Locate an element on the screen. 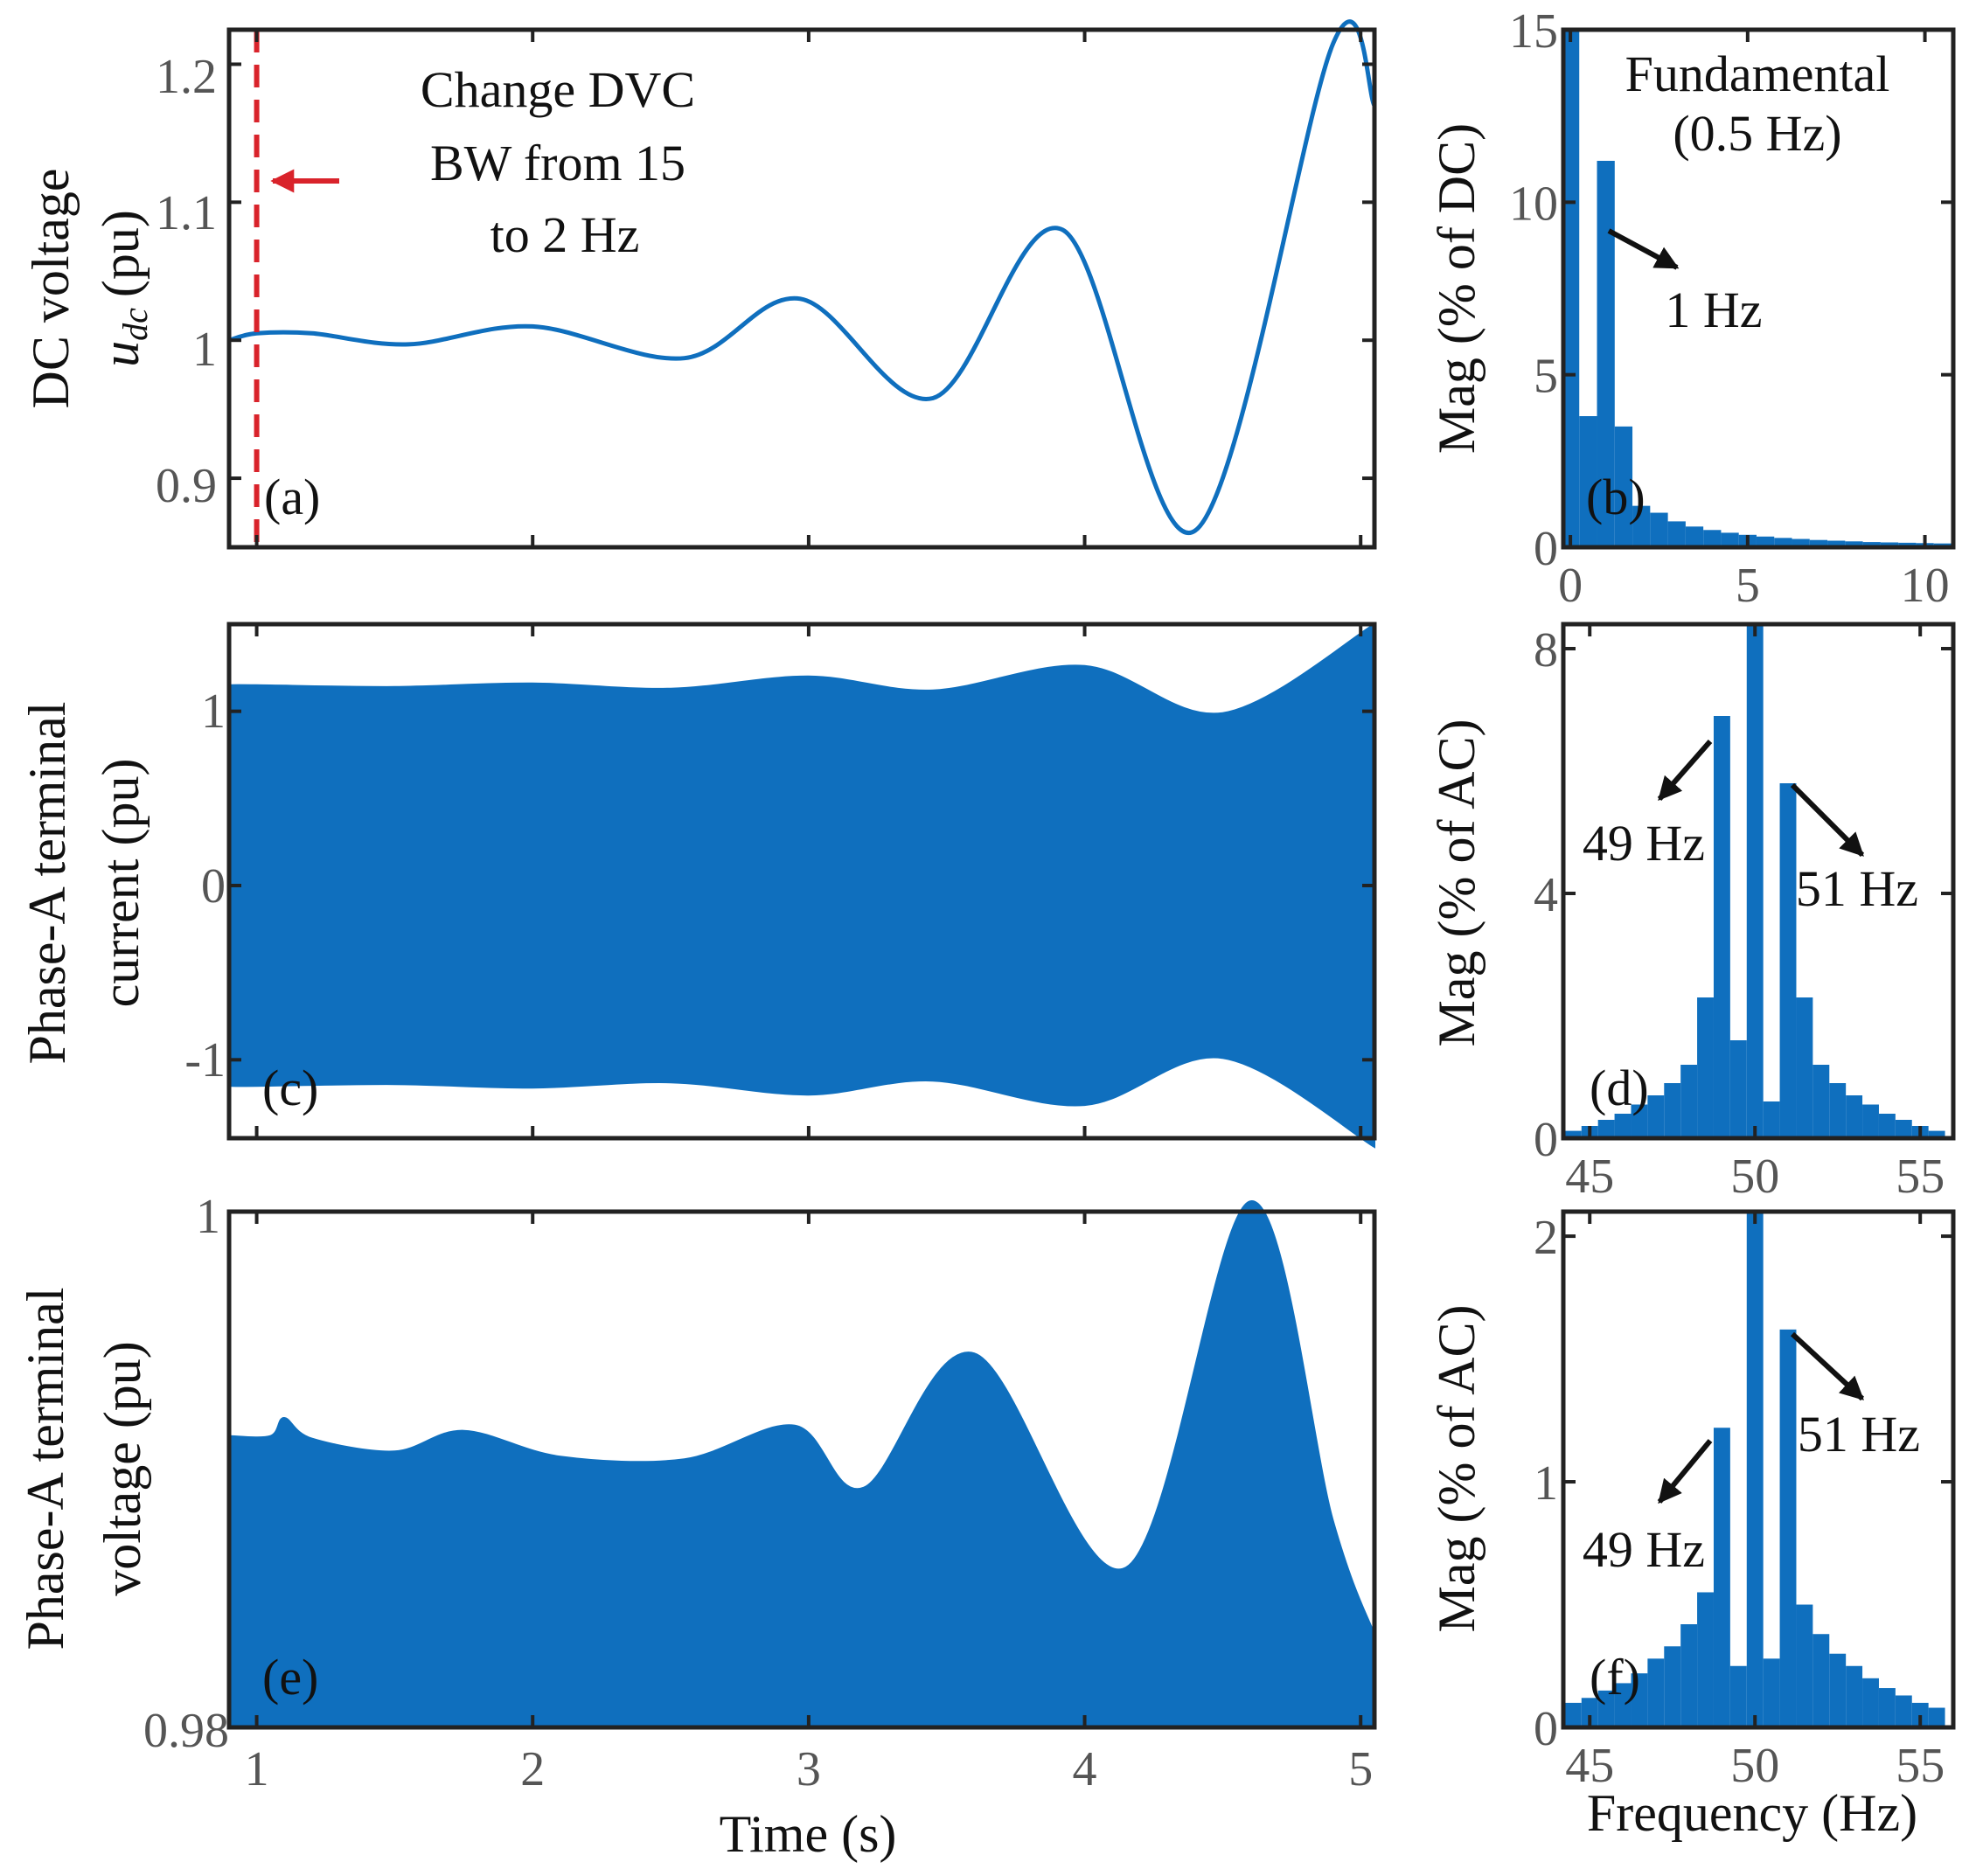  panel-b-bars is located at coordinates (1757, 288).